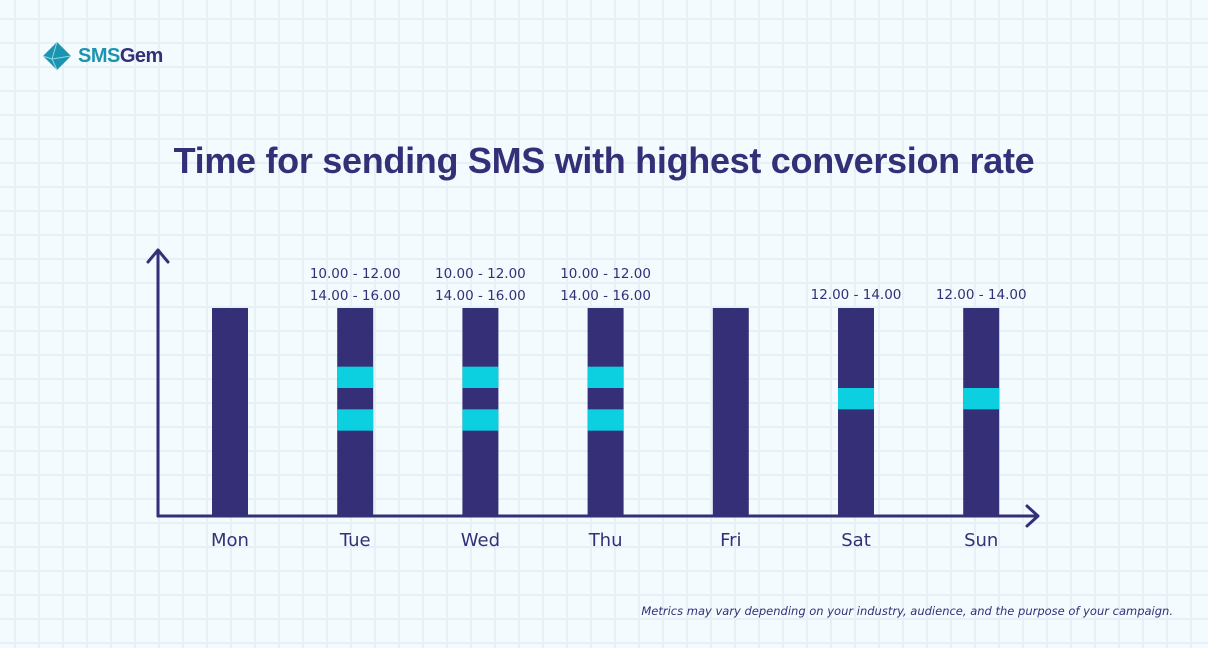 This screenshot has width=1208, height=648. I want to click on x-tick-label: Tue, so click(355, 540).